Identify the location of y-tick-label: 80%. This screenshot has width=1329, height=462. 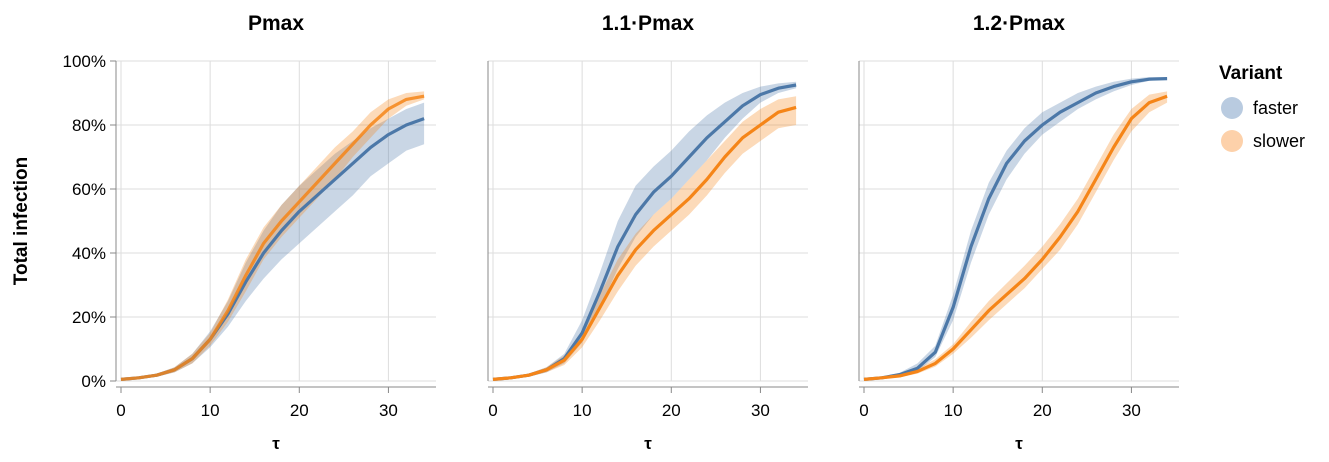
(89, 125).